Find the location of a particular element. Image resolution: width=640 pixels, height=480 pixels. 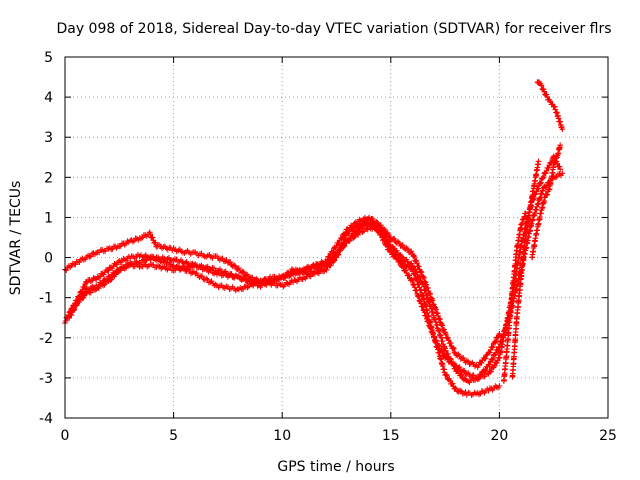

x-tick-label: 20 is located at coordinates (499, 436).